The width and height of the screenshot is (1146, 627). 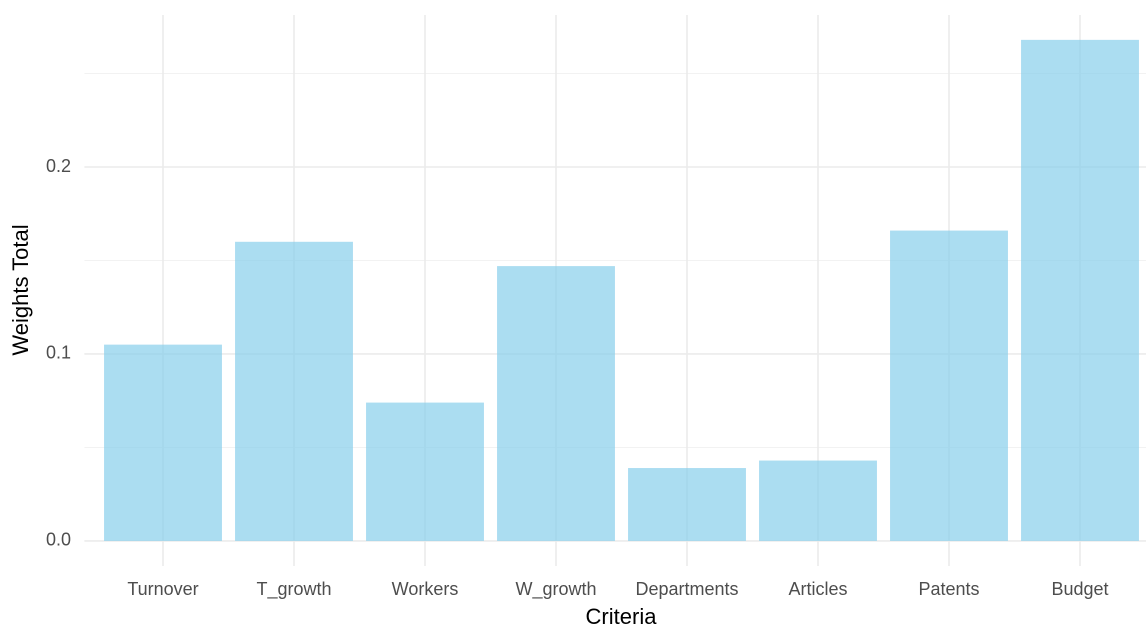 I want to click on x-tick-label: W_growth, so click(x=555, y=589).